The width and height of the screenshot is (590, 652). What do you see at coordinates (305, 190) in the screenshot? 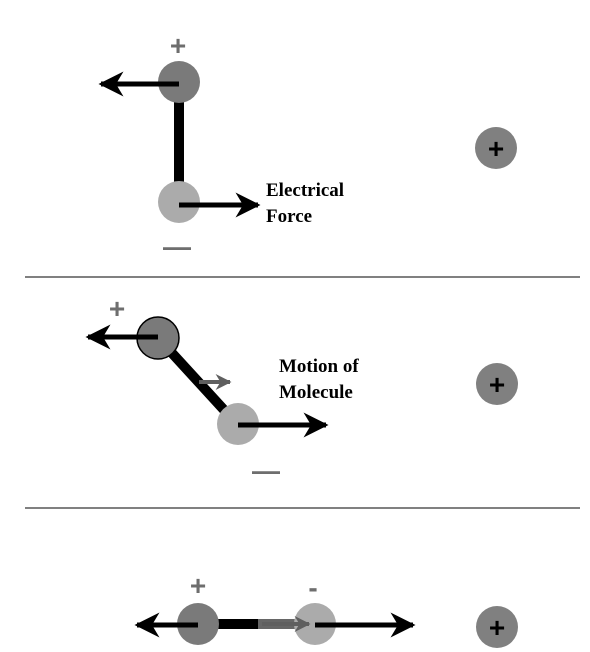
I see `label-line-1: Electrical` at bounding box center [305, 190].